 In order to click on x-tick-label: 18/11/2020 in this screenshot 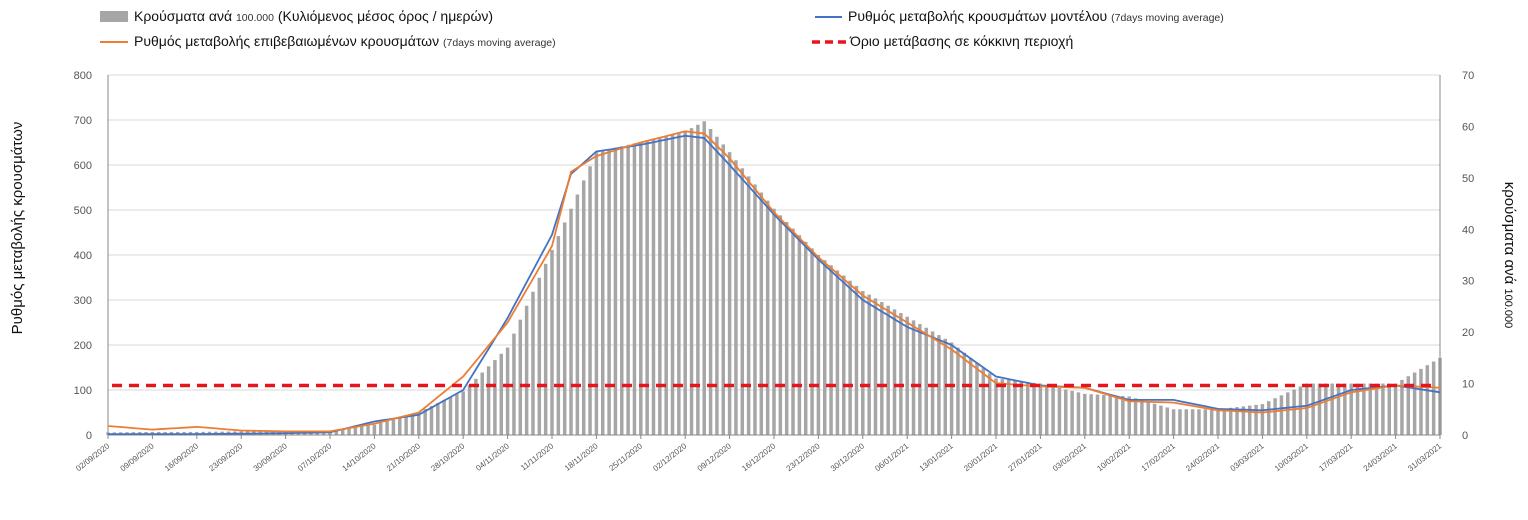, I will do `click(581, 457)`.